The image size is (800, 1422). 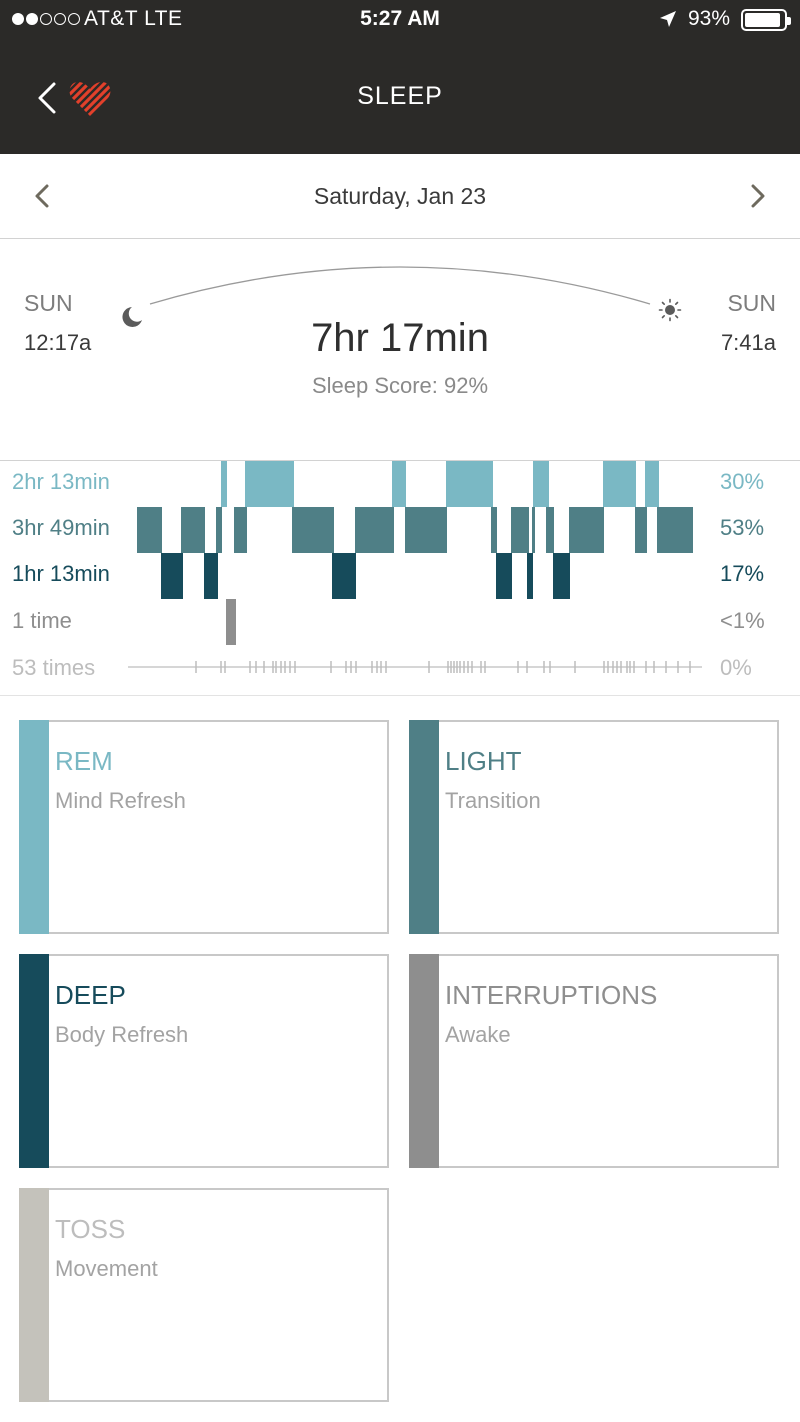 What do you see at coordinates (440, 484) in the screenshot?
I see `rem-segments` at bounding box center [440, 484].